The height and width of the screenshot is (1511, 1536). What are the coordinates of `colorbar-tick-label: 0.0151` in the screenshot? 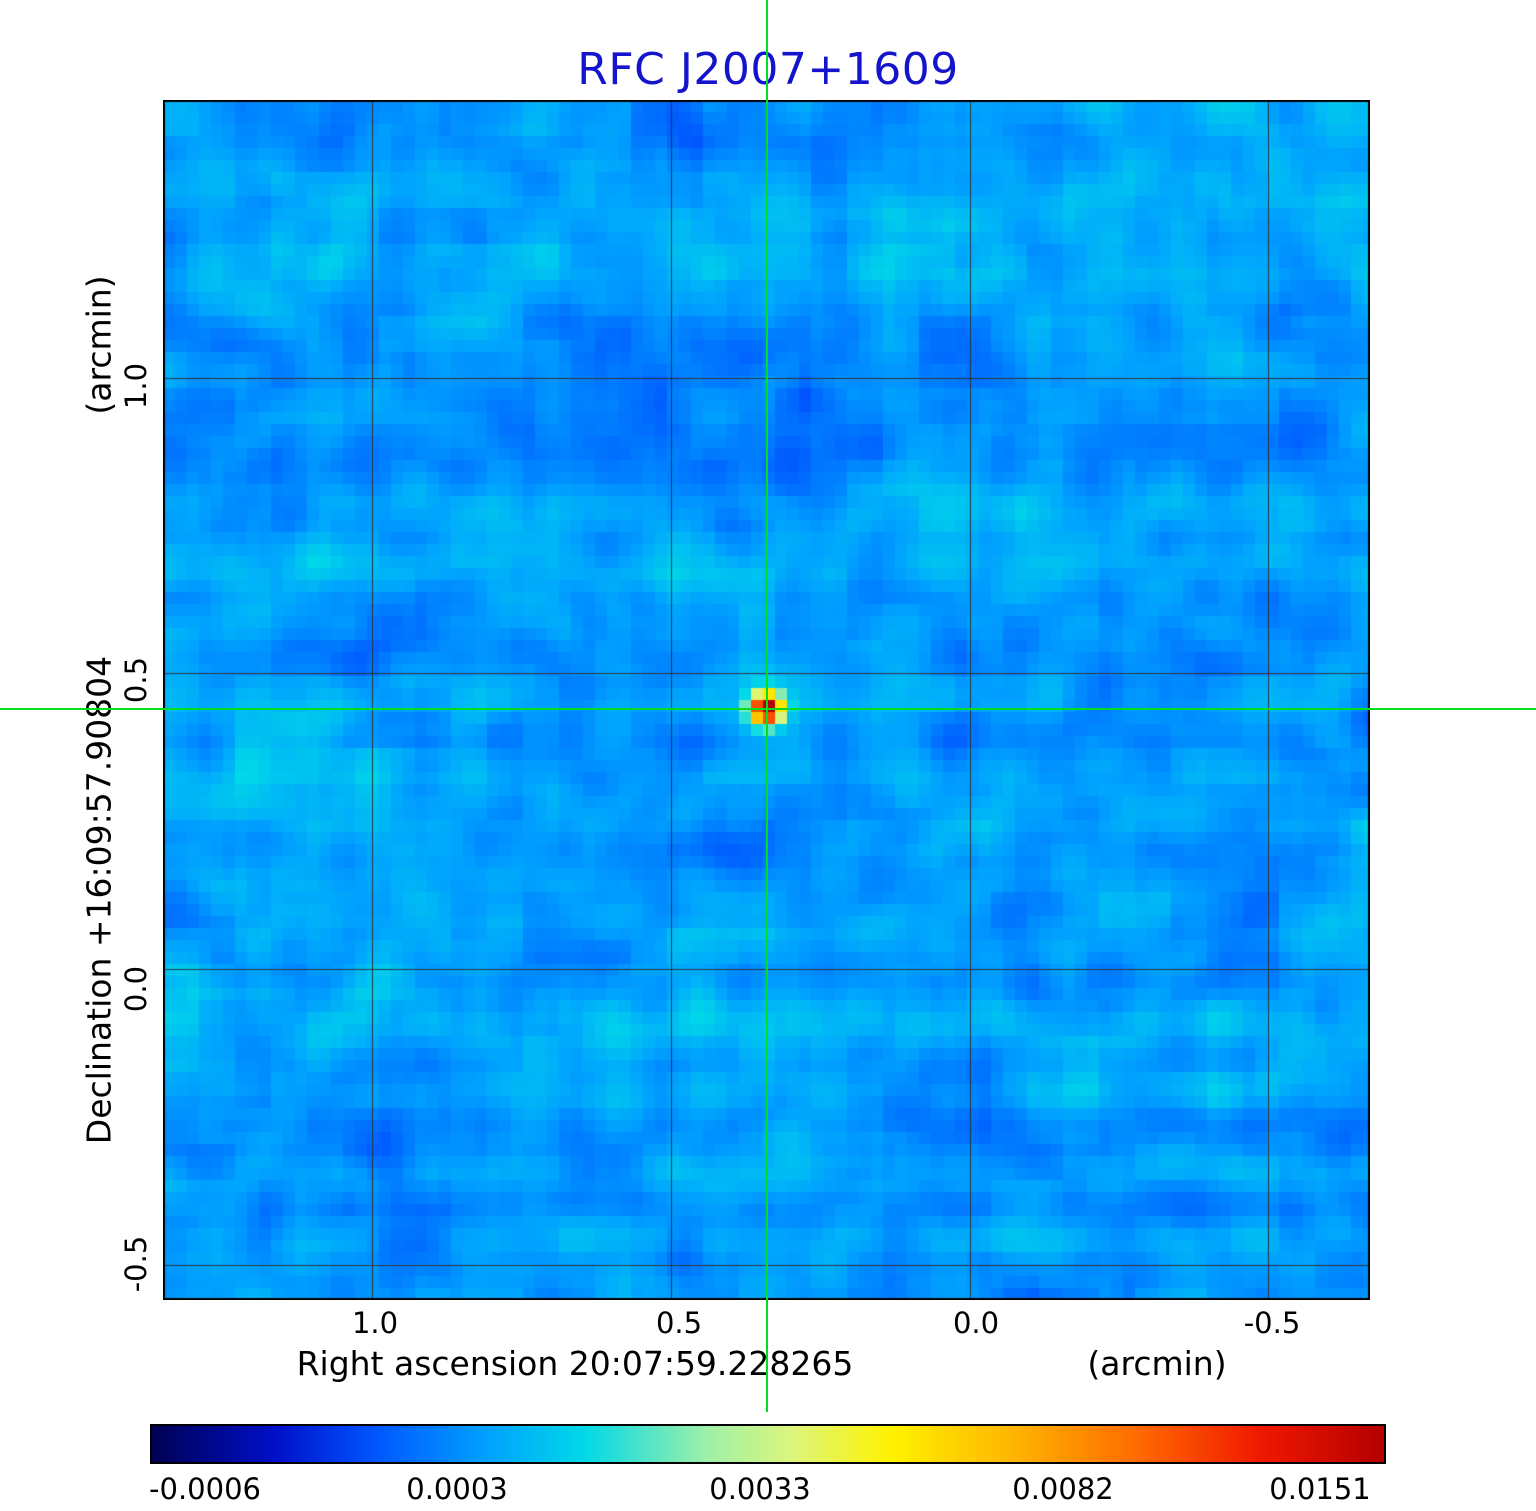 It's located at (1320, 1489).